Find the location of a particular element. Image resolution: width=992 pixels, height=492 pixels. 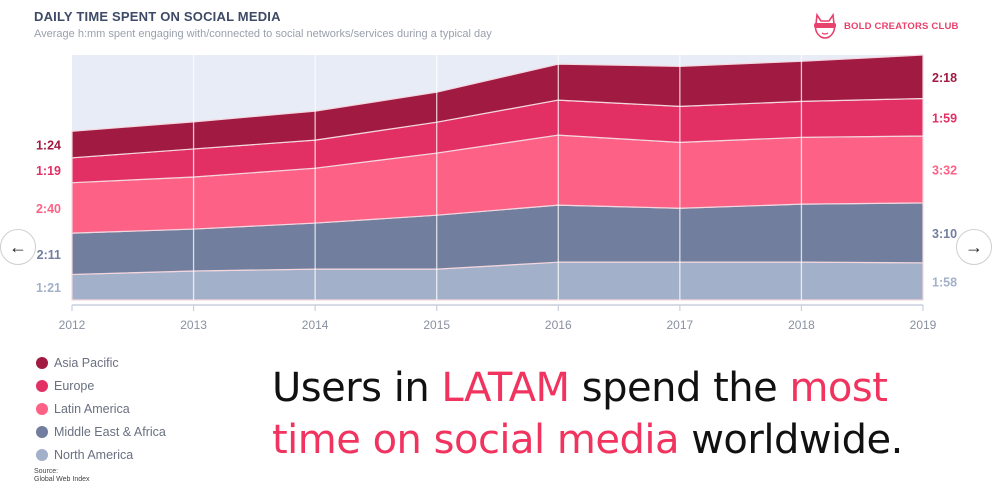

x-tick-label: 2014 is located at coordinates (315, 325).